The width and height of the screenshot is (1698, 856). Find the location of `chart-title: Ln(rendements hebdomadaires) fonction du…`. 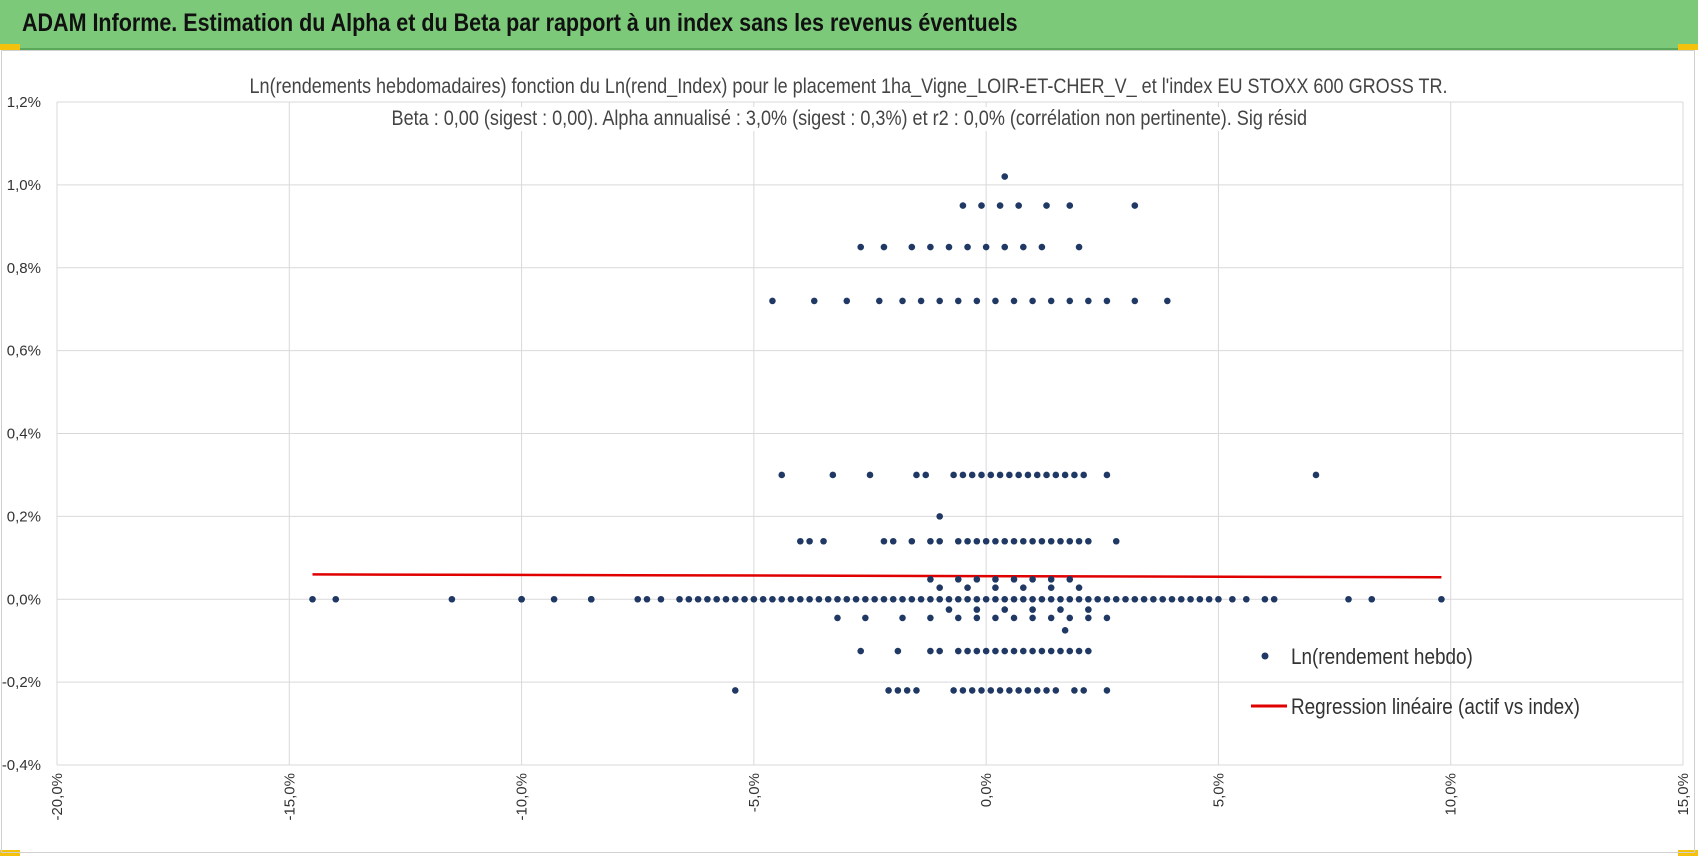

chart-title: Ln(rendements hebdomadaires) fonction du… is located at coordinates (849, 87).